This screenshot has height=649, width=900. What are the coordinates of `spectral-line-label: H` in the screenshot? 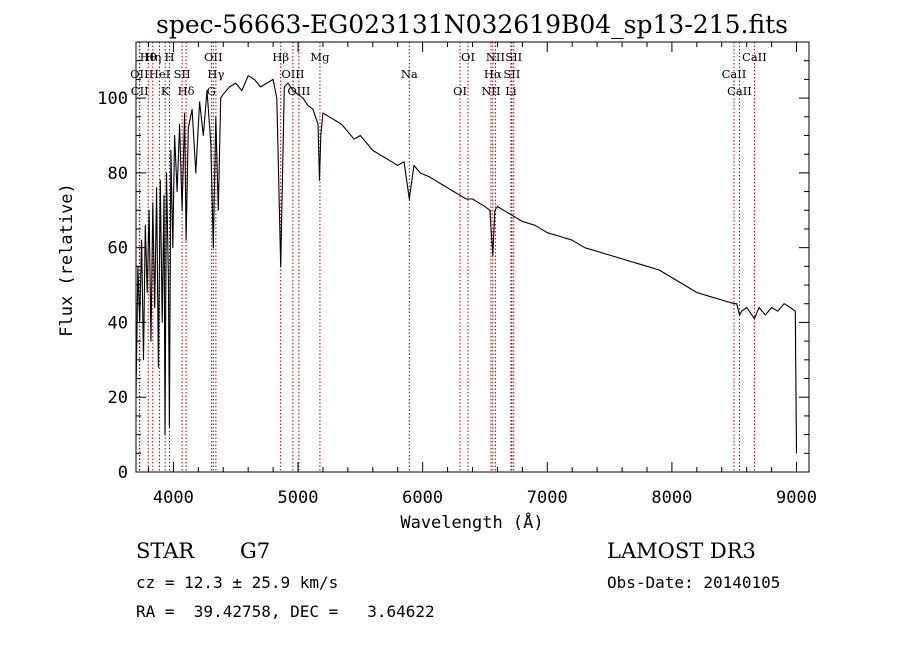 It's located at (170, 57).